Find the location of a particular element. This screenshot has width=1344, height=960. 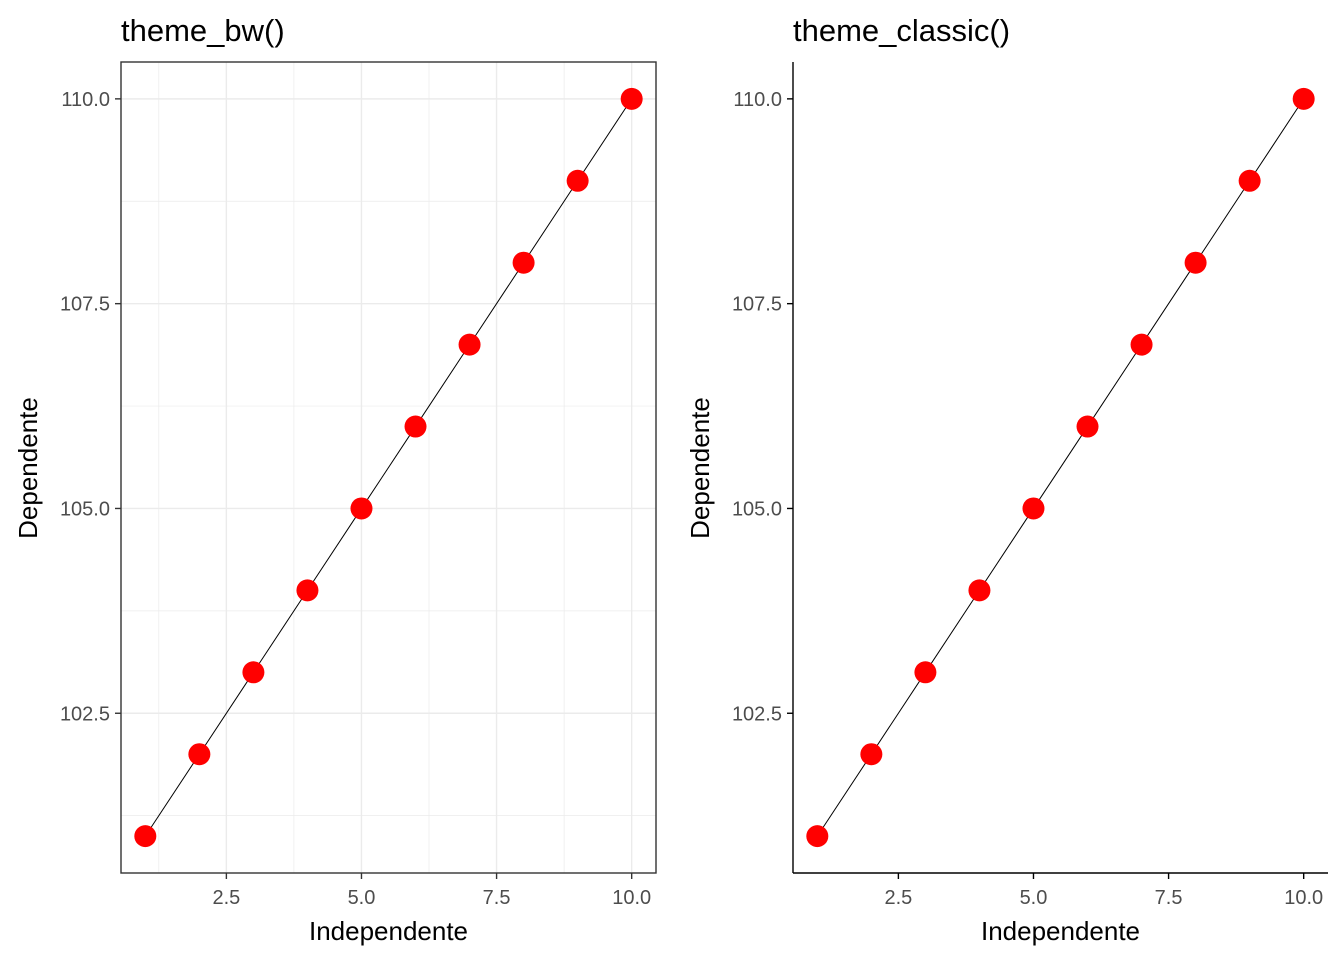

panel-title: theme_bw() is located at coordinates (203, 30).